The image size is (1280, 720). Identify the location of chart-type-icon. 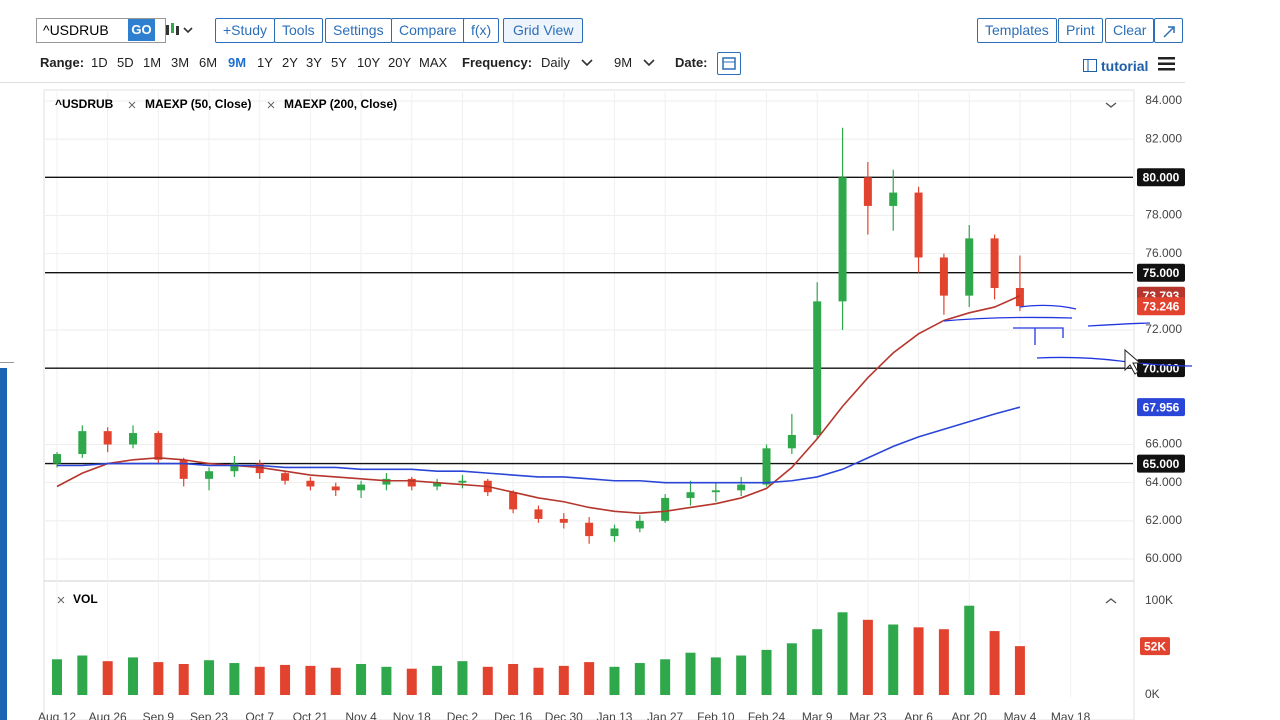
(179, 30).